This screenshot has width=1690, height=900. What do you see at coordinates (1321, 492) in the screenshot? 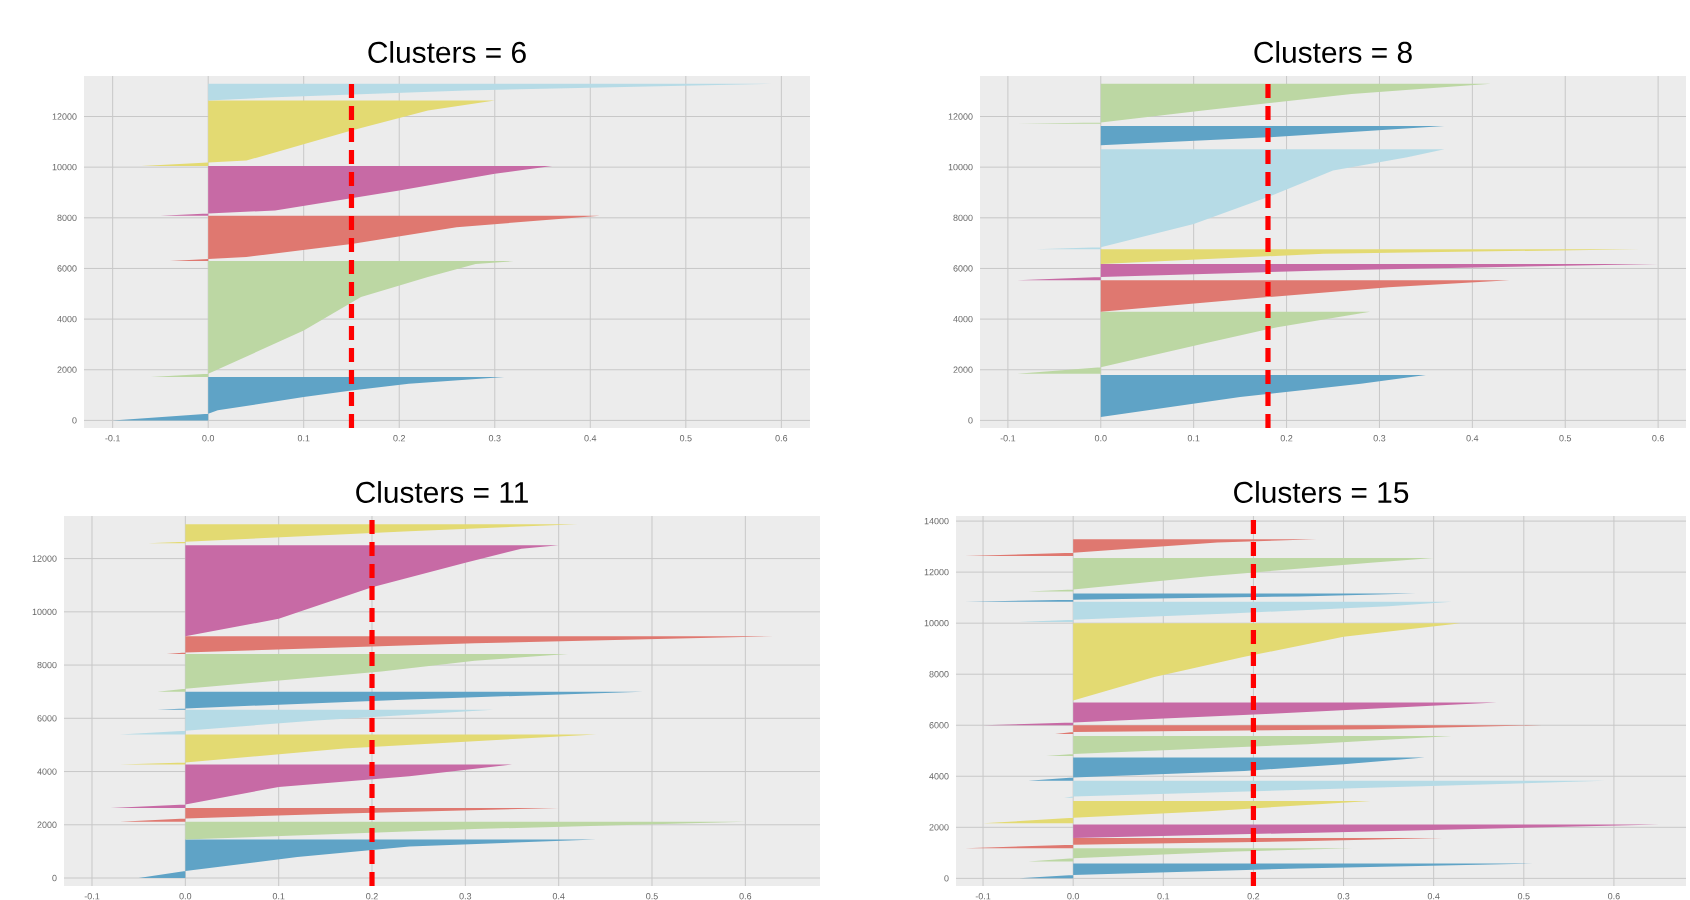
I see `chart-title: Clusters = 15` at bounding box center [1321, 492].